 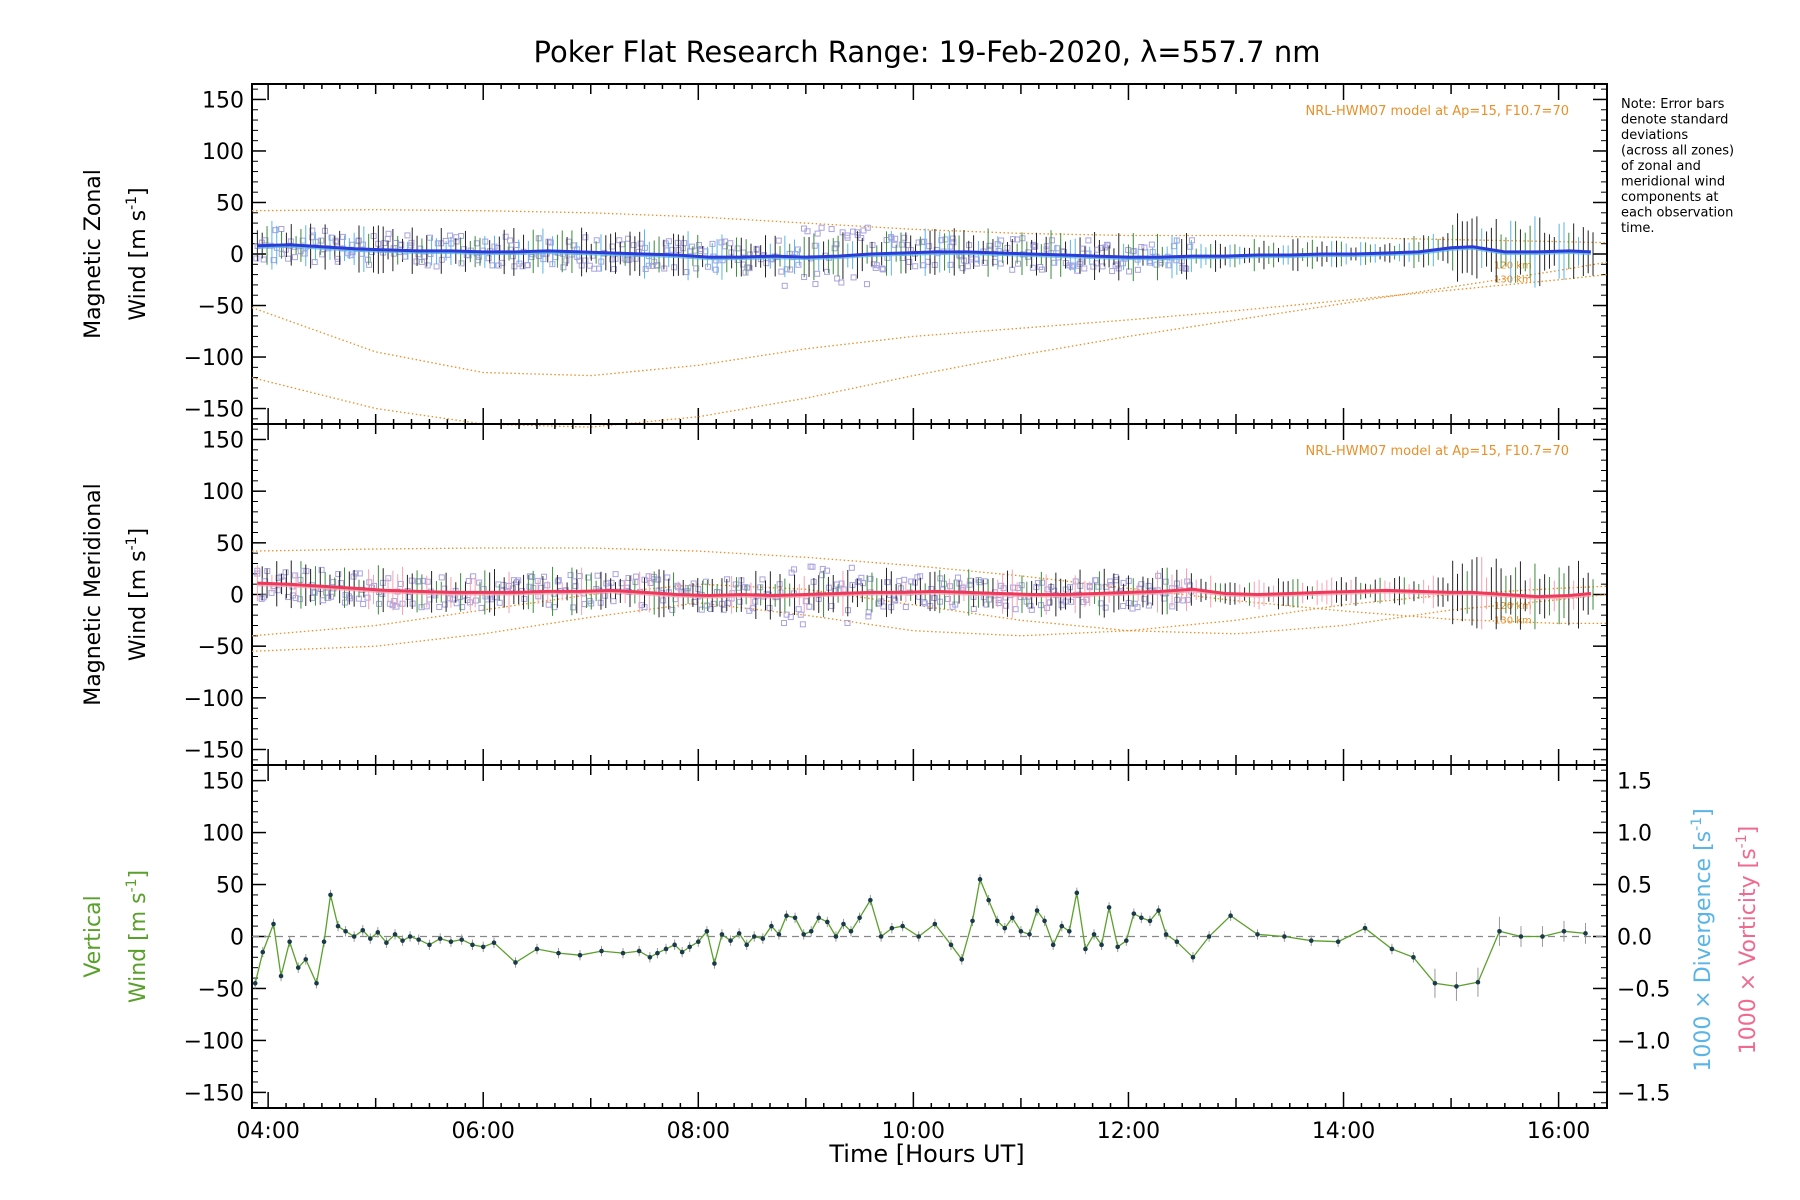 What do you see at coordinates (138, 874) in the screenshot?
I see `y-axis-label-close: ]` at bounding box center [138, 874].